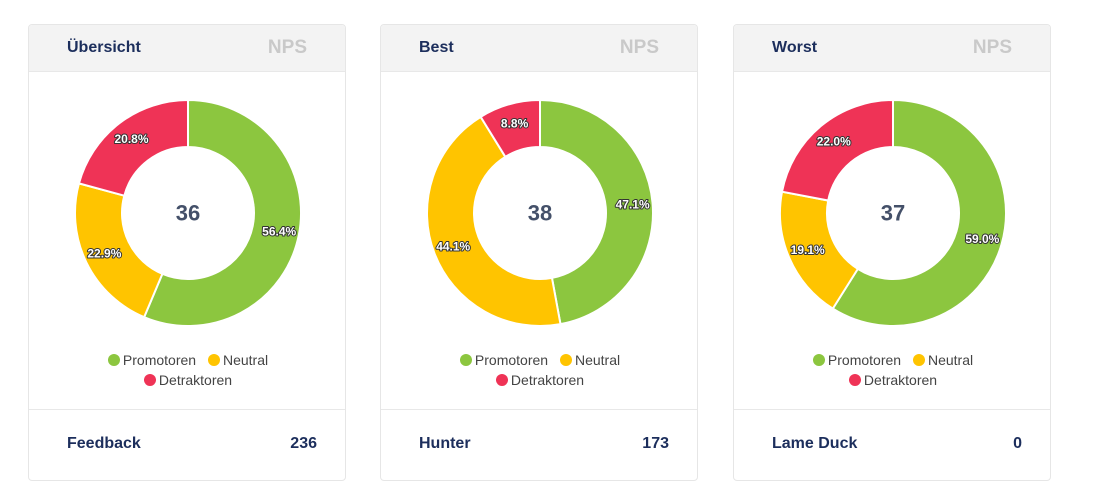  What do you see at coordinates (892, 48) in the screenshot?
I see `card-header: Worst NPS` at bounding box center [892, 48].